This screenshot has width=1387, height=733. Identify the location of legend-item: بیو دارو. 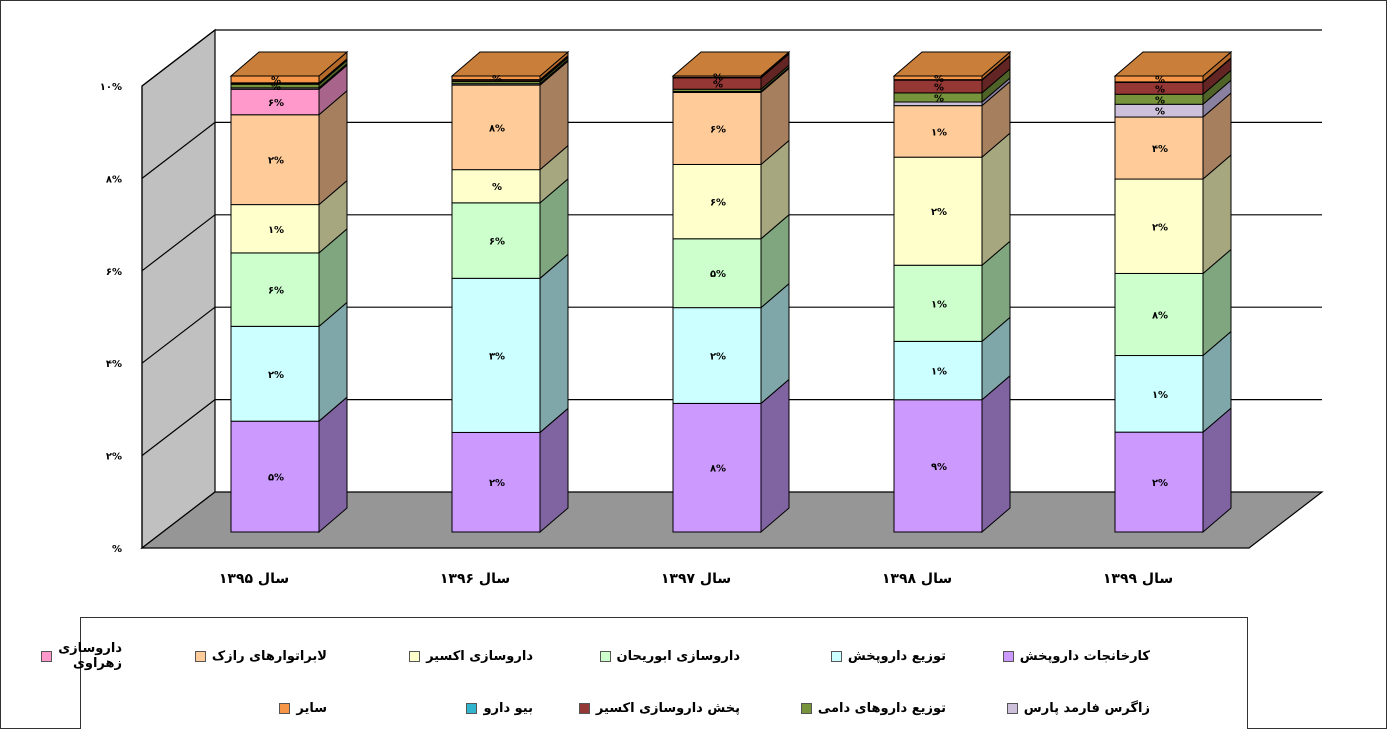
(499, 708).